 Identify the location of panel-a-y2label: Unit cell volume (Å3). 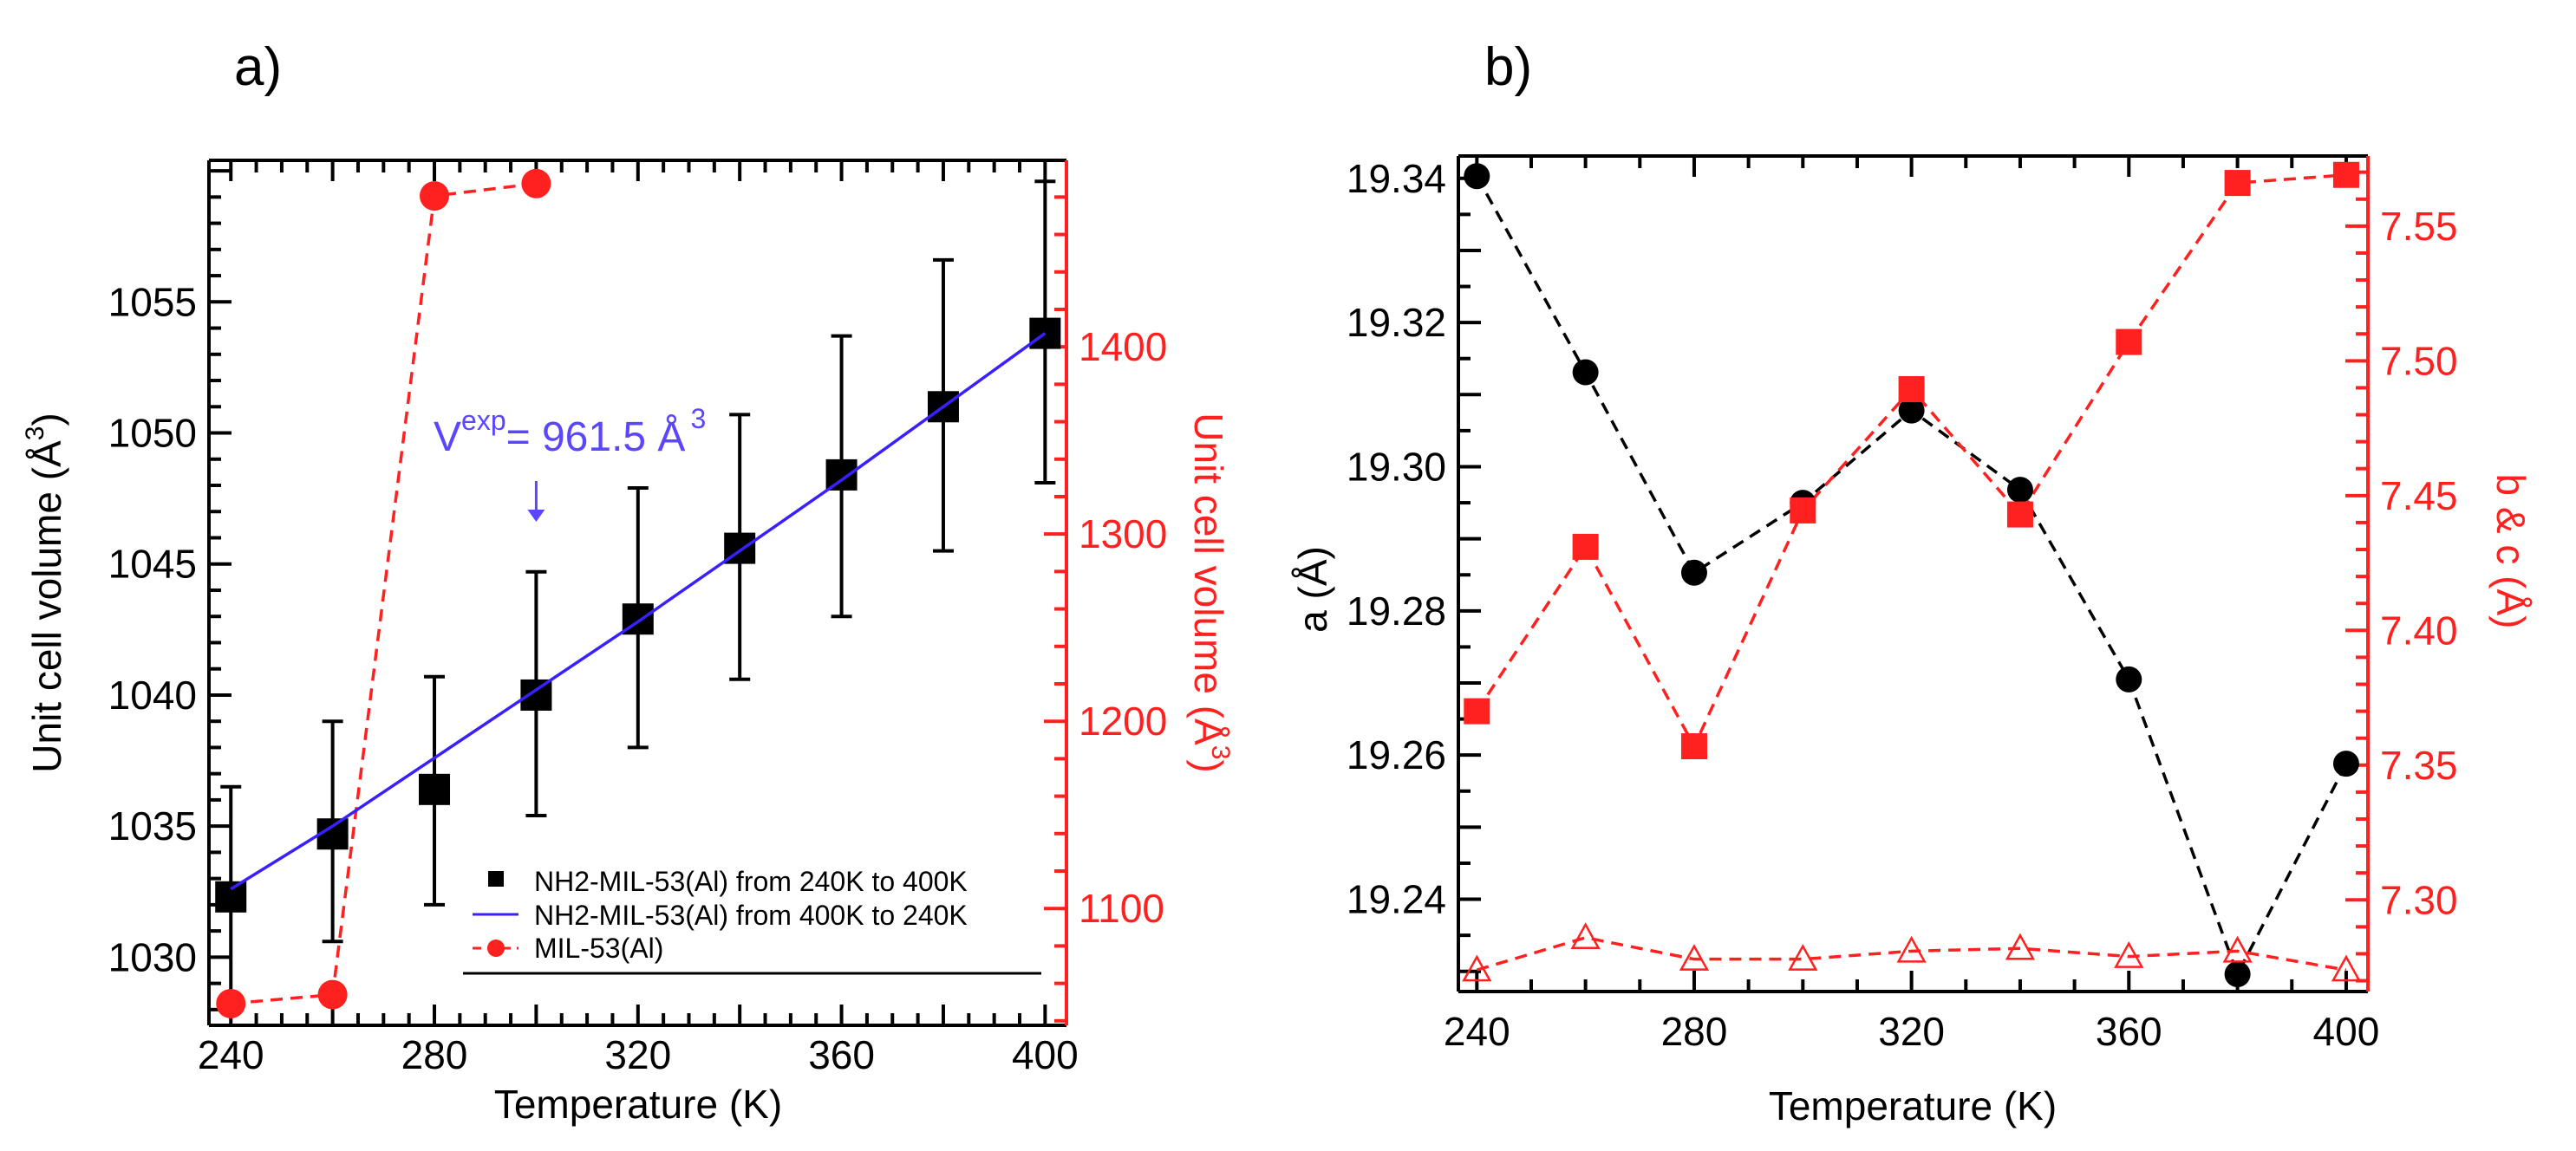
(1211, 592).